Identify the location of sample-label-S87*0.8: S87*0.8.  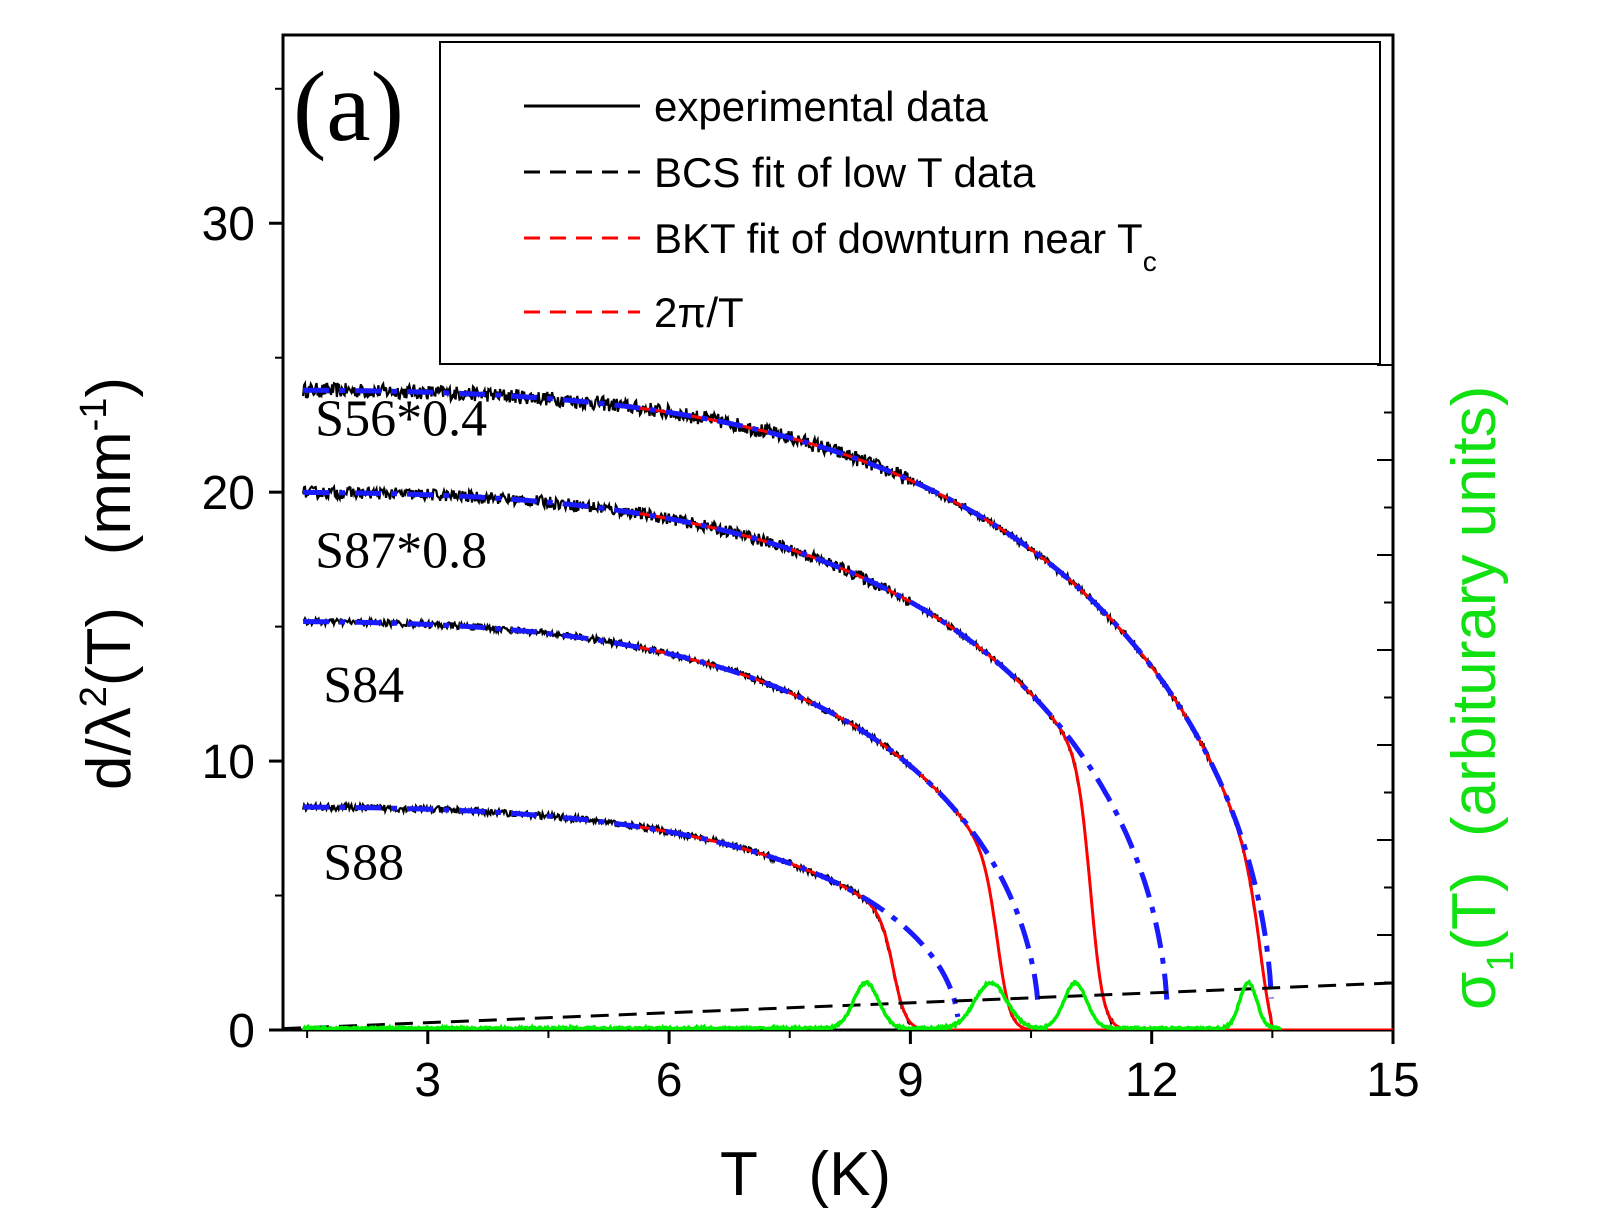
(401, 550).